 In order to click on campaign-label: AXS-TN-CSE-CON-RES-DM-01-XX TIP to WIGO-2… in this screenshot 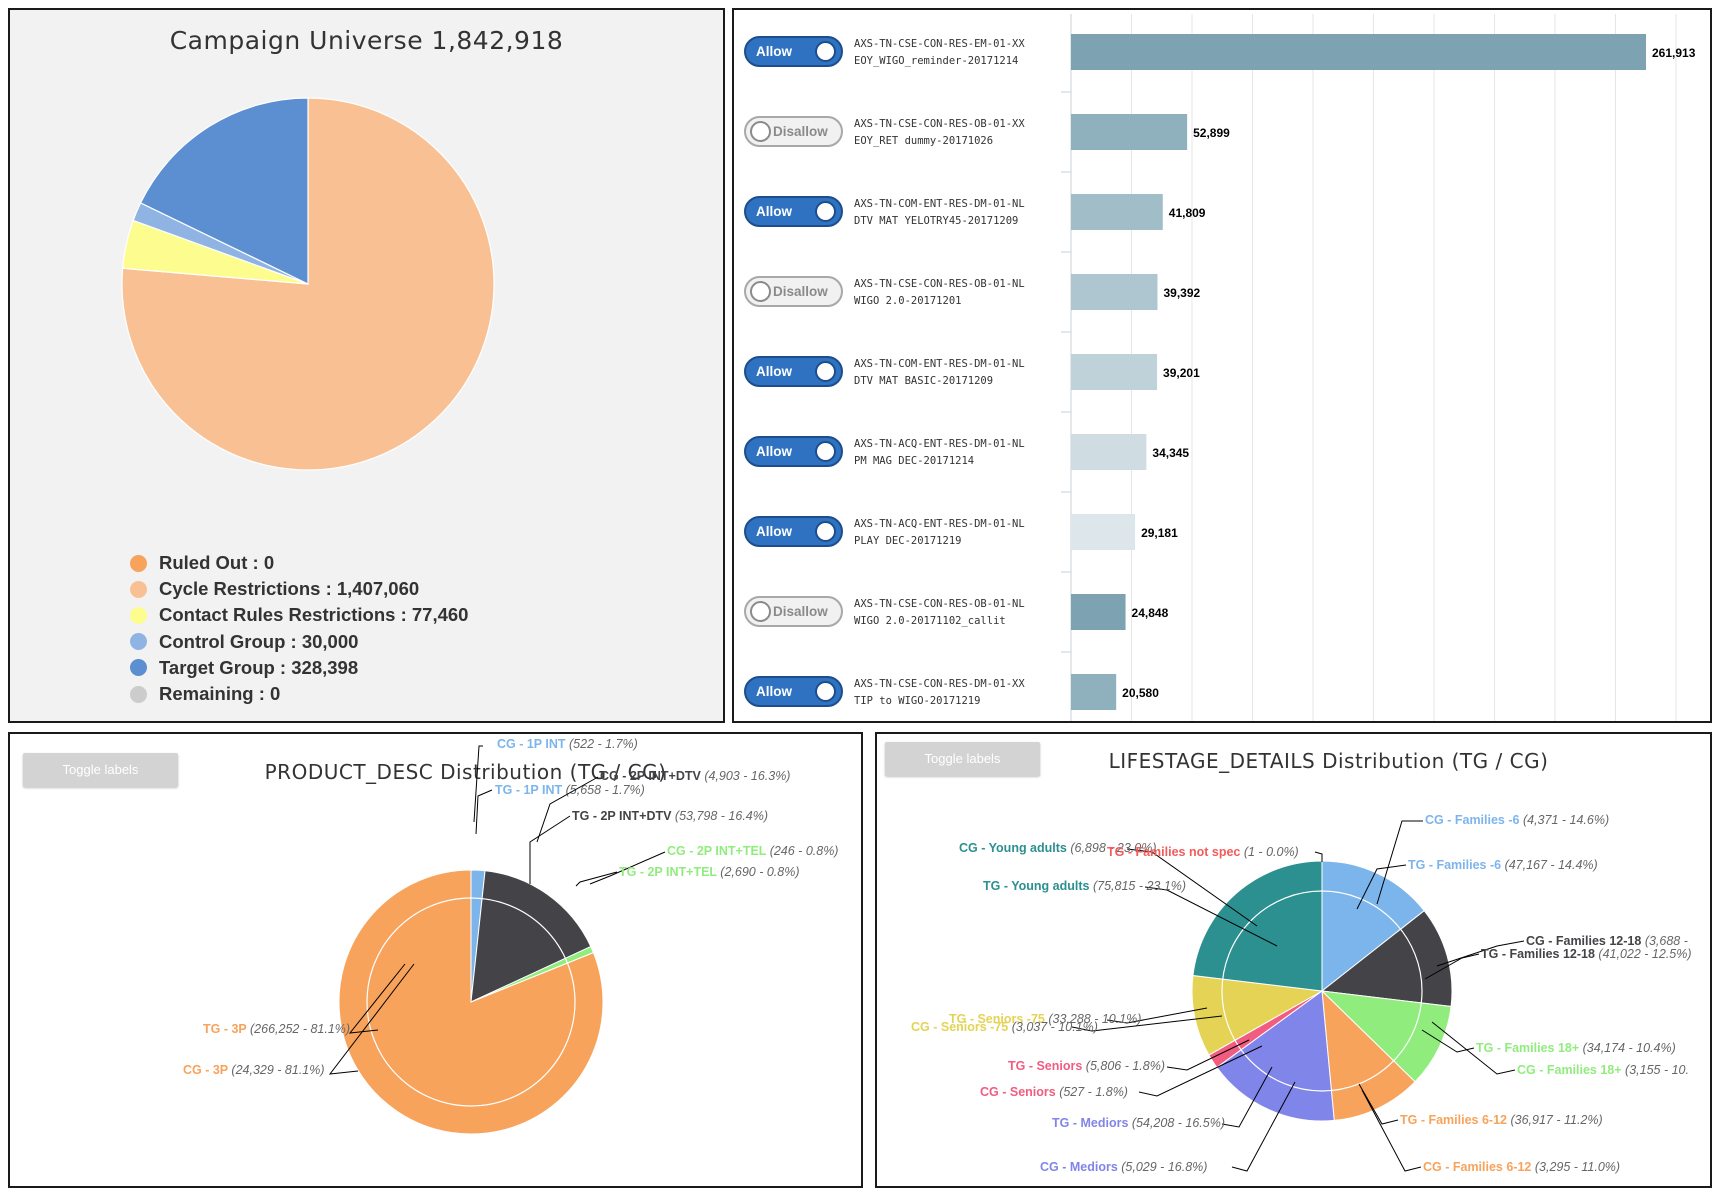, I will do `click(939, 693)`.